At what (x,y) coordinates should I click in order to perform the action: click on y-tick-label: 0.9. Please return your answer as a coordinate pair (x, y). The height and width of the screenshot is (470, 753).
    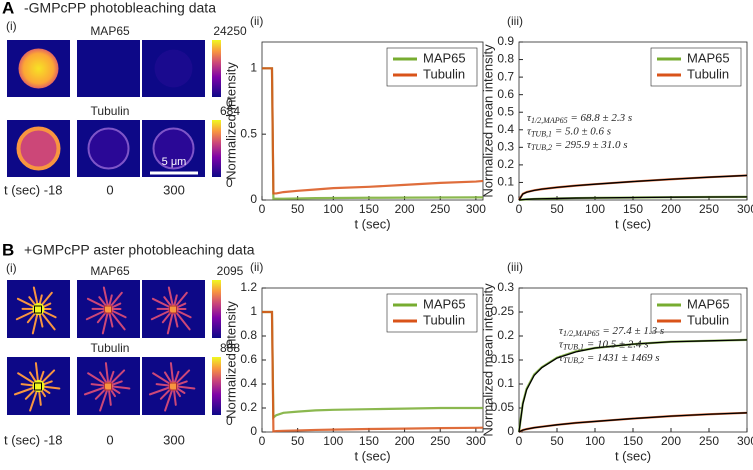
    Looking at the image, I should click on (505, 41).